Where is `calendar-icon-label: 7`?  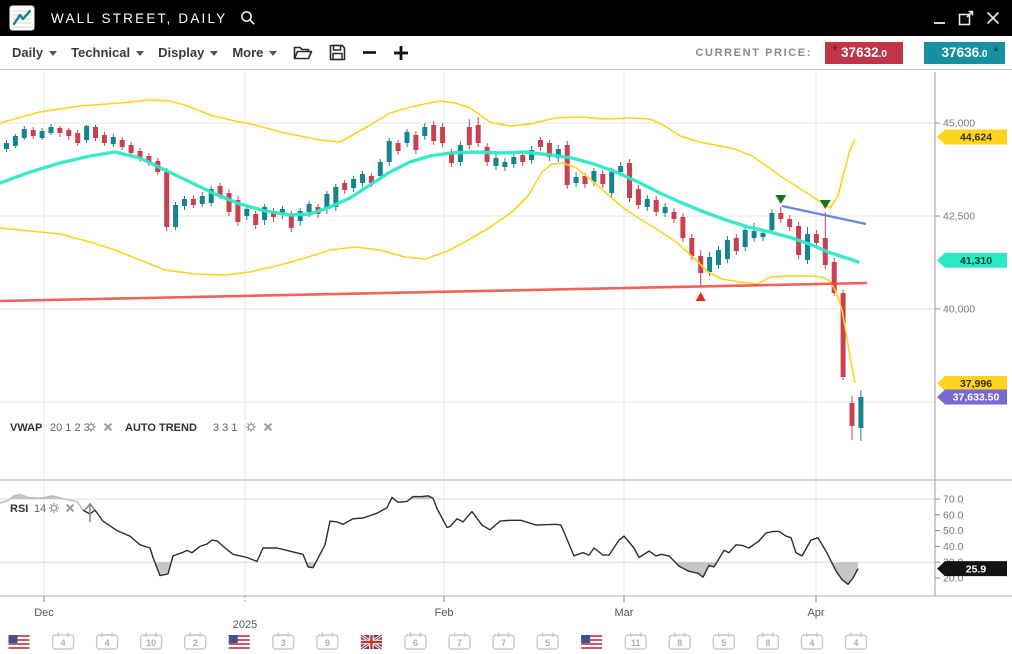 calendar-icon-label: 7 is located at coordinates (503, 643).